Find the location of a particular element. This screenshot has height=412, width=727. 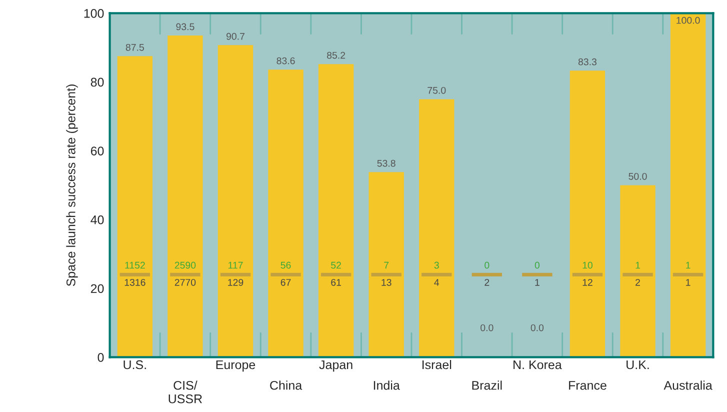

x-tick-label: CIS/ USSR is located at coordinates (185, 392).